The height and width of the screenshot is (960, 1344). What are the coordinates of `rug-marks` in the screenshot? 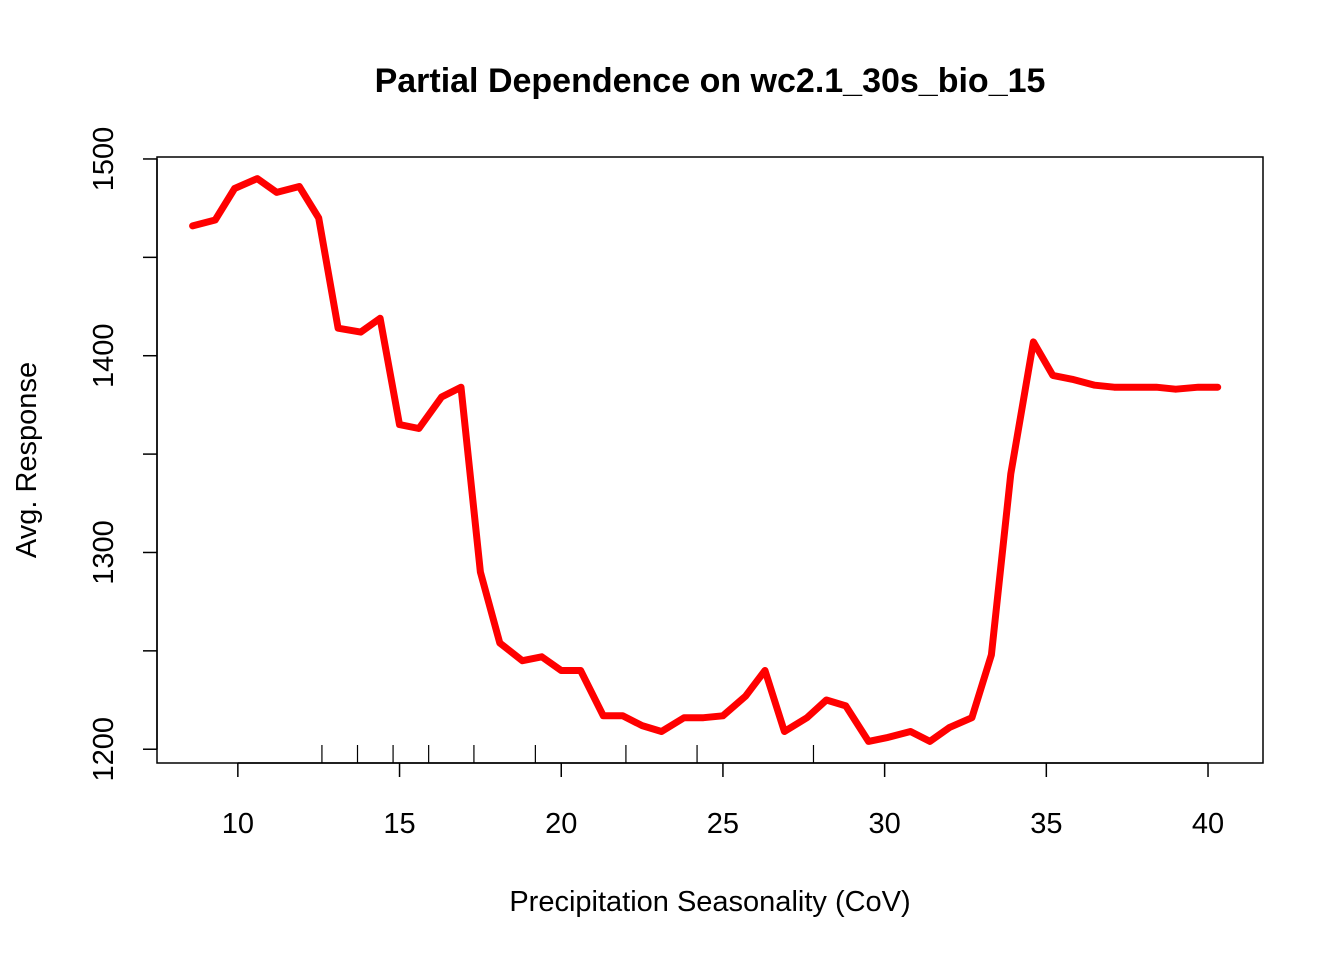 It's located at (568, 754).